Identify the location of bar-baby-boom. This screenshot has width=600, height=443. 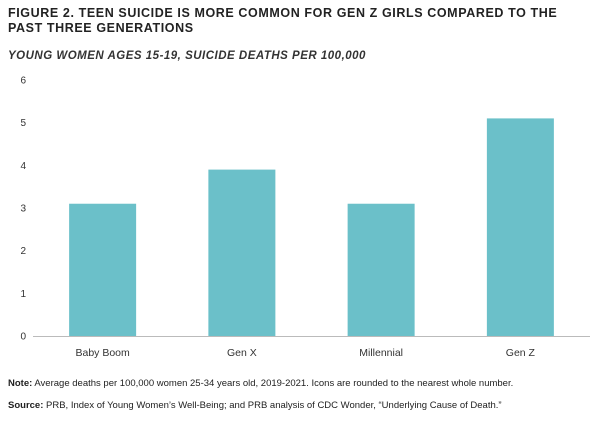
(103, 269).